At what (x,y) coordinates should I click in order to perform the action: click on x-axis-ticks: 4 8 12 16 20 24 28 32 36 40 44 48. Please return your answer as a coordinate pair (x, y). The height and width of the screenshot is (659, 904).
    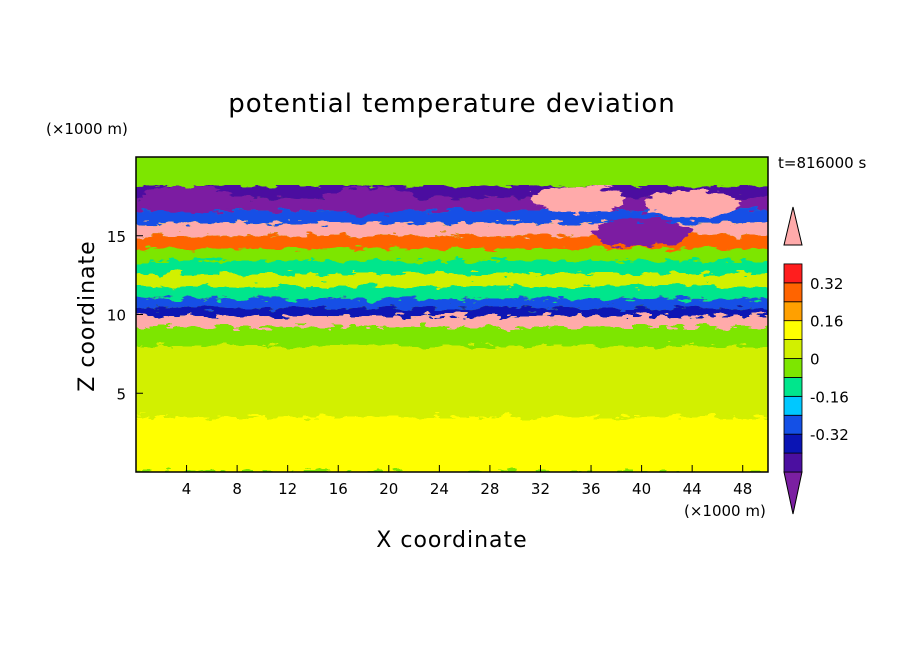
    Looking at the image, I should click on (467, 481).